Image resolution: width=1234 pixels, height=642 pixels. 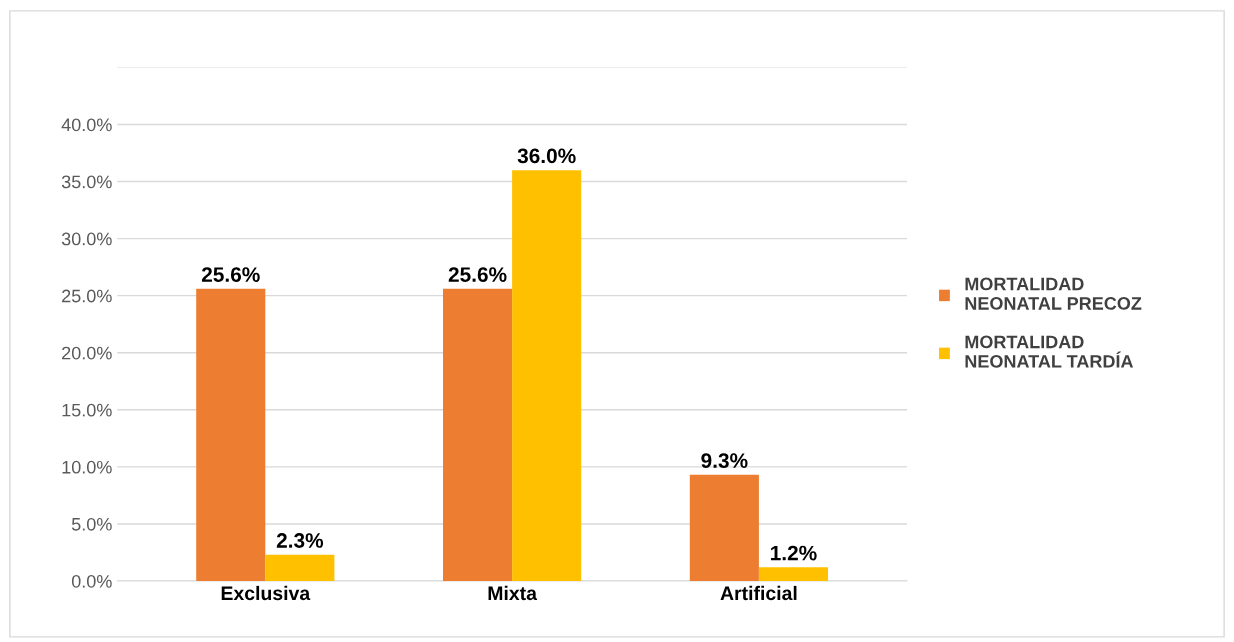 I want to click on y-tick-label: 40.0%, so click(x=86, y=125).